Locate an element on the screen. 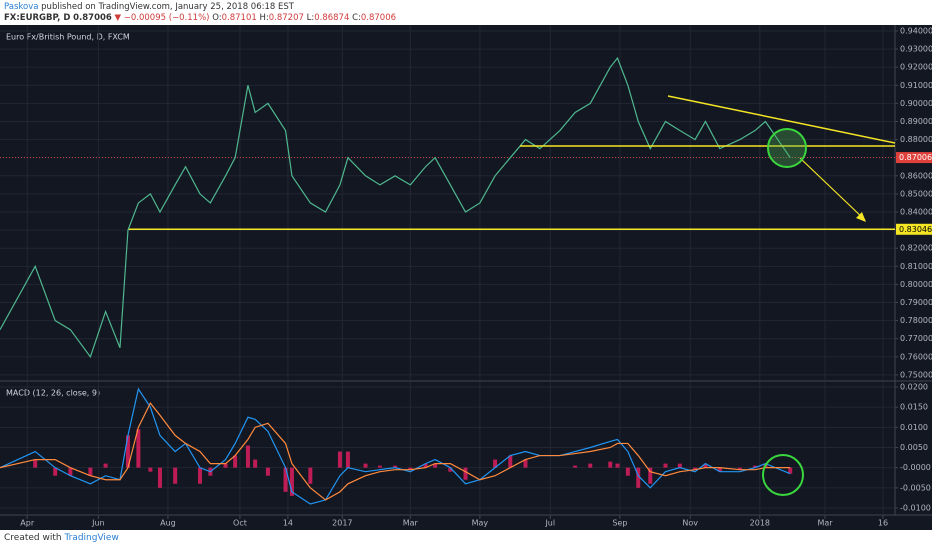  x-tick-label: Jun is located at coordinates (98, 523).